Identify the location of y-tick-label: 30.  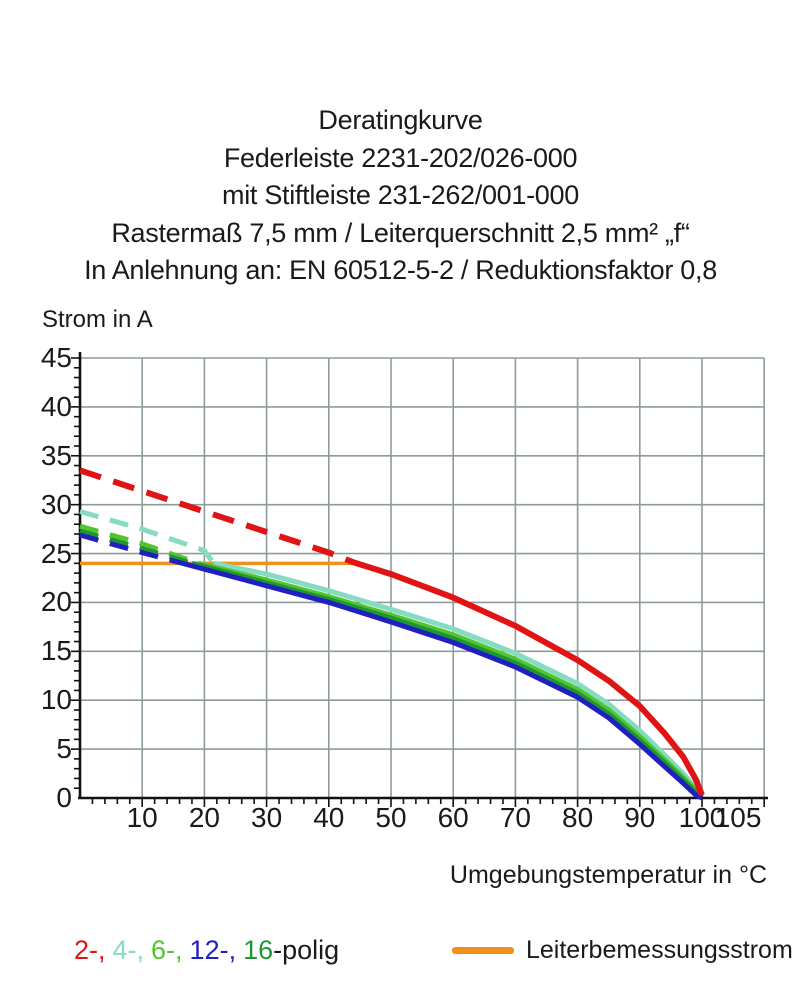
(56, 504).